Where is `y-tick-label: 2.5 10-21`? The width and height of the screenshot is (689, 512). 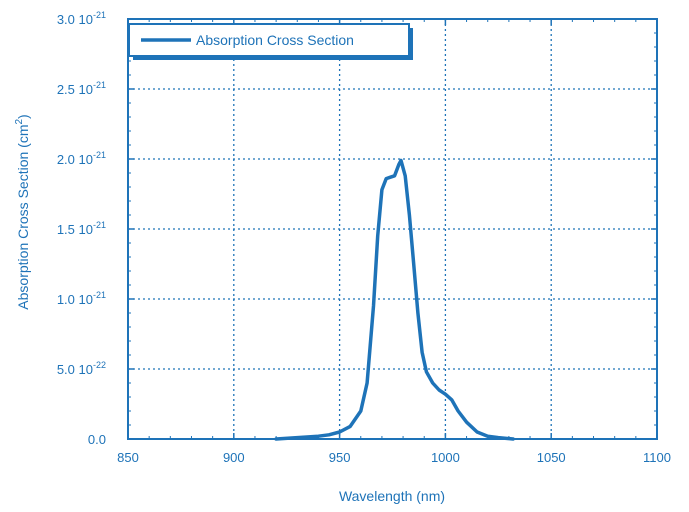
y-tick-label: 2.5 10-21 is located at coordinates (81, 88).